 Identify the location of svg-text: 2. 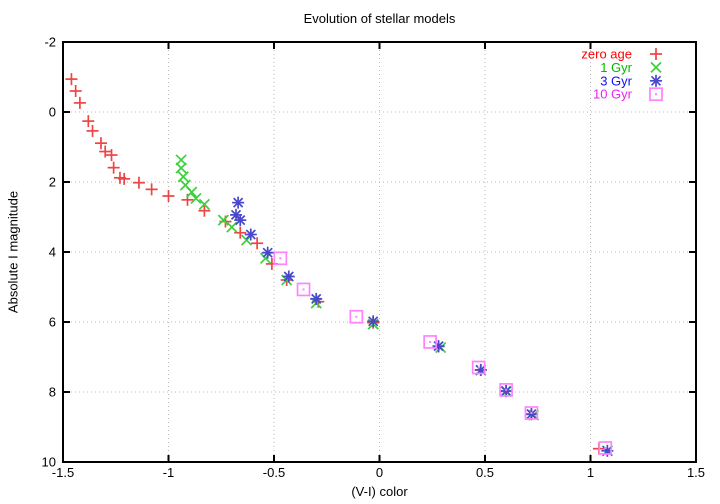
(52, 182).